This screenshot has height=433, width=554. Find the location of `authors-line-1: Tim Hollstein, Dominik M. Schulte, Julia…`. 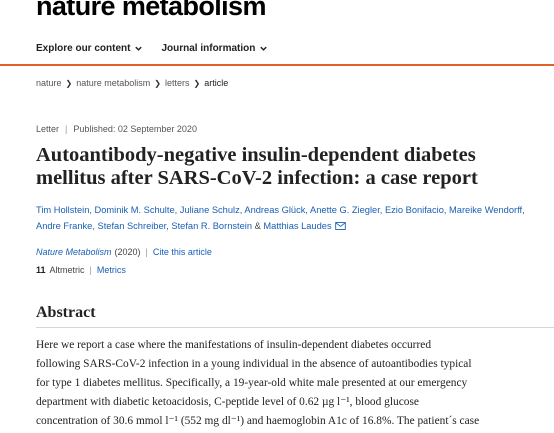

authors-line-1: Tim Hollstein, Dominik M. Schulte, Julia… is located at coordinates (259, 210).